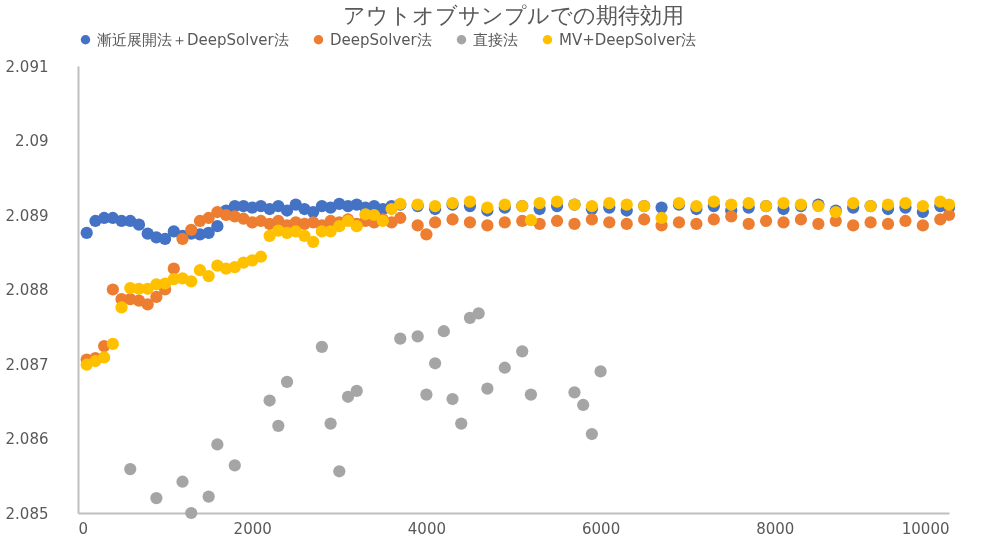  Describe the element at coordinates (426, 528) in the screenshot. I see `x-tick-label: 4000` at that location.